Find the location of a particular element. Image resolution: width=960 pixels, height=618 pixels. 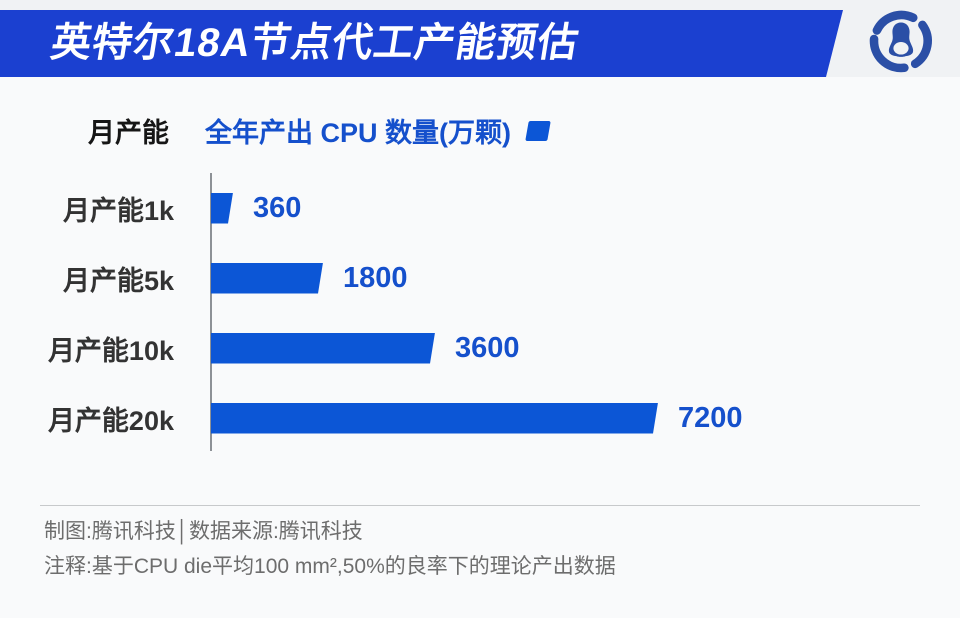

title-banner: 英特尔18A节点代工产能预估 is located at coordinates (421, 43).